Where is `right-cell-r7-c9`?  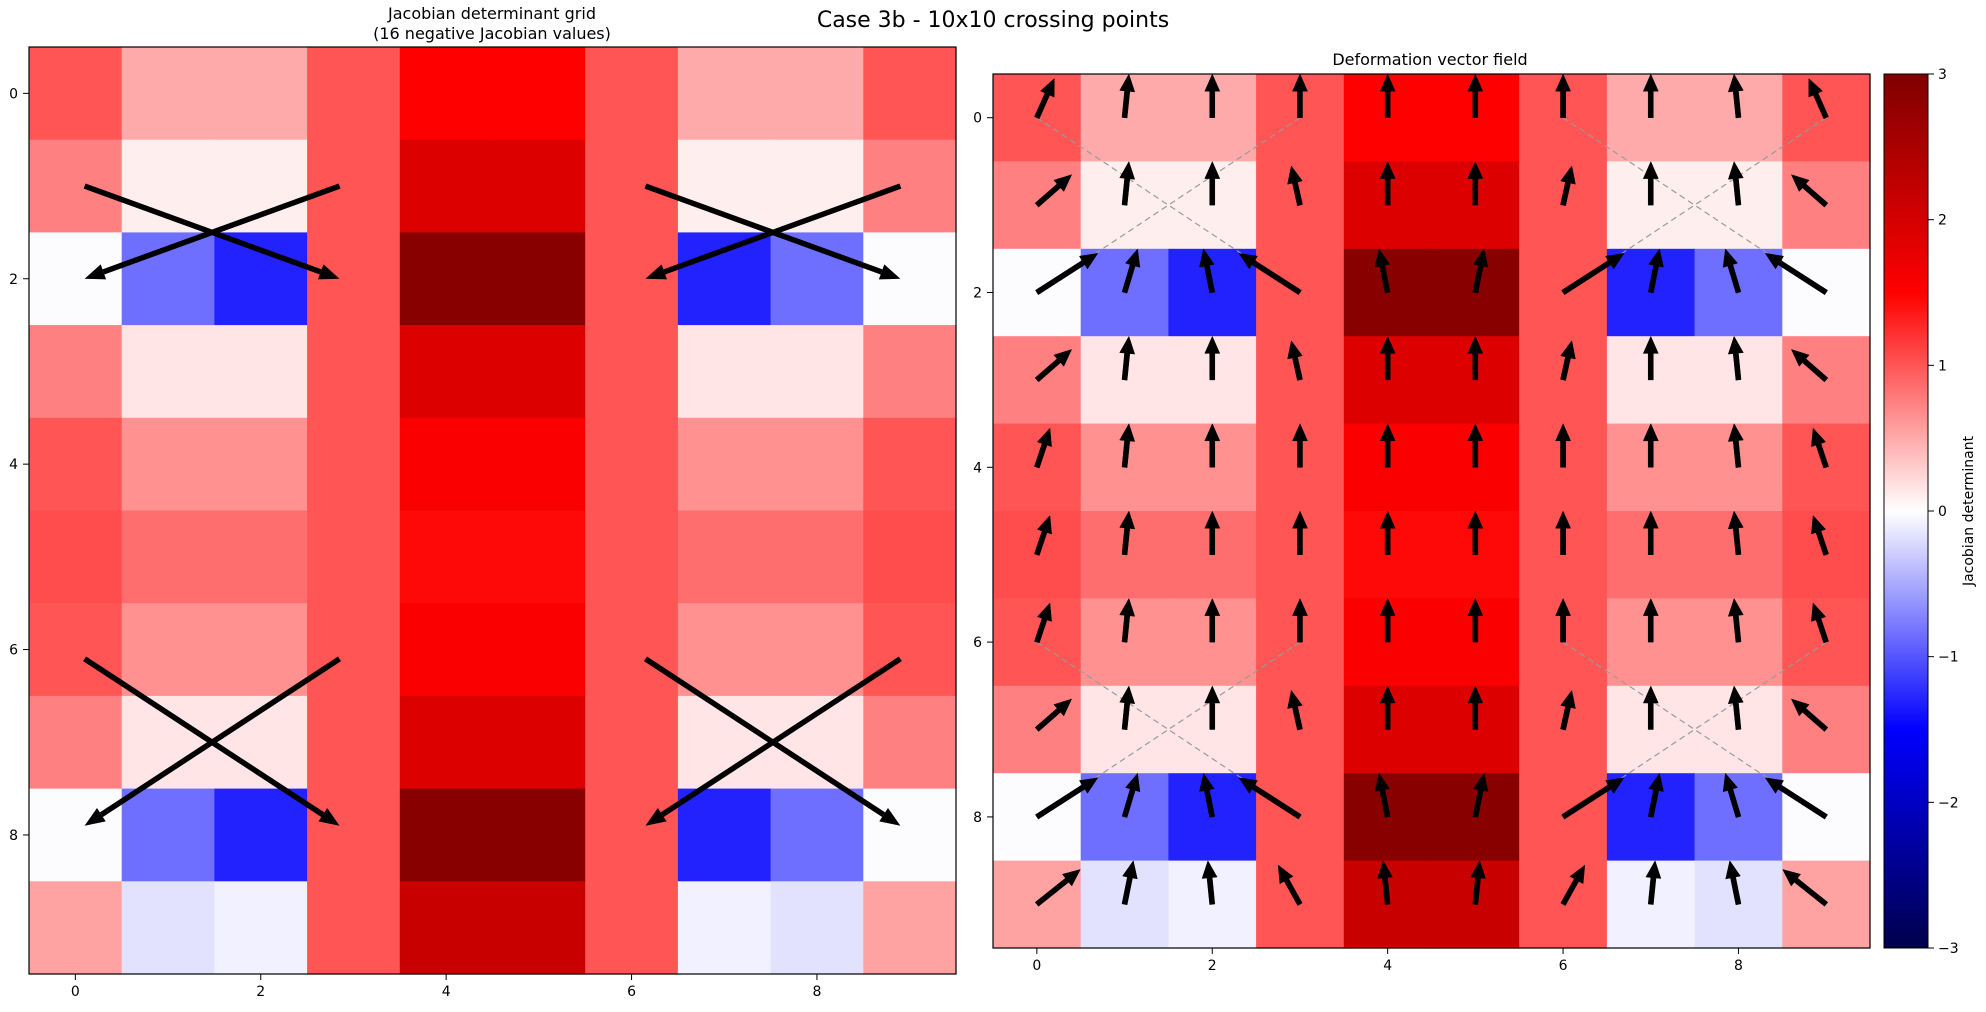 right-cell-r7-c9 is located at coordinates (1826, 729).